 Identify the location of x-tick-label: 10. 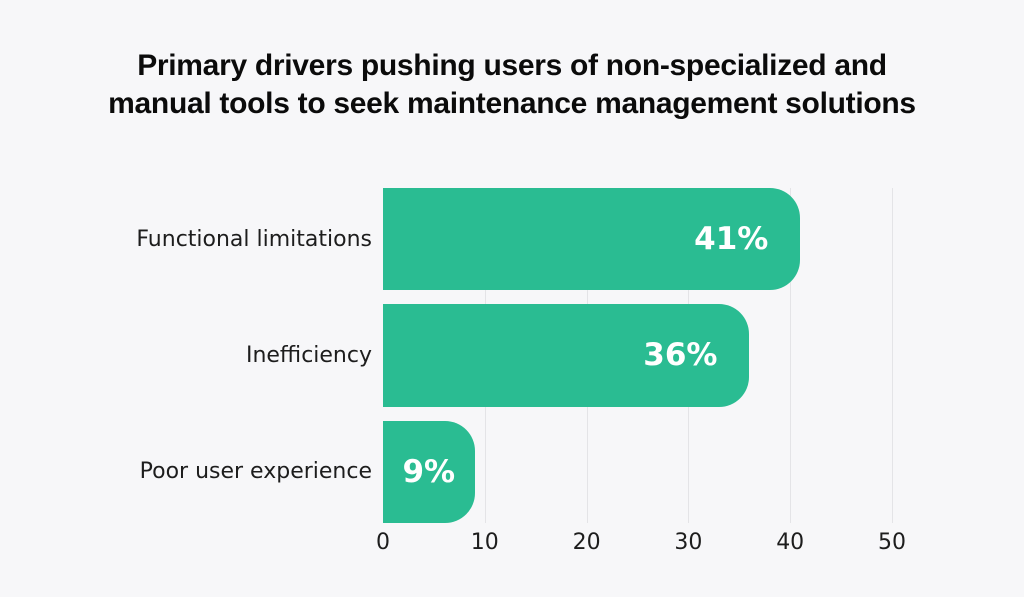
(484, 542).